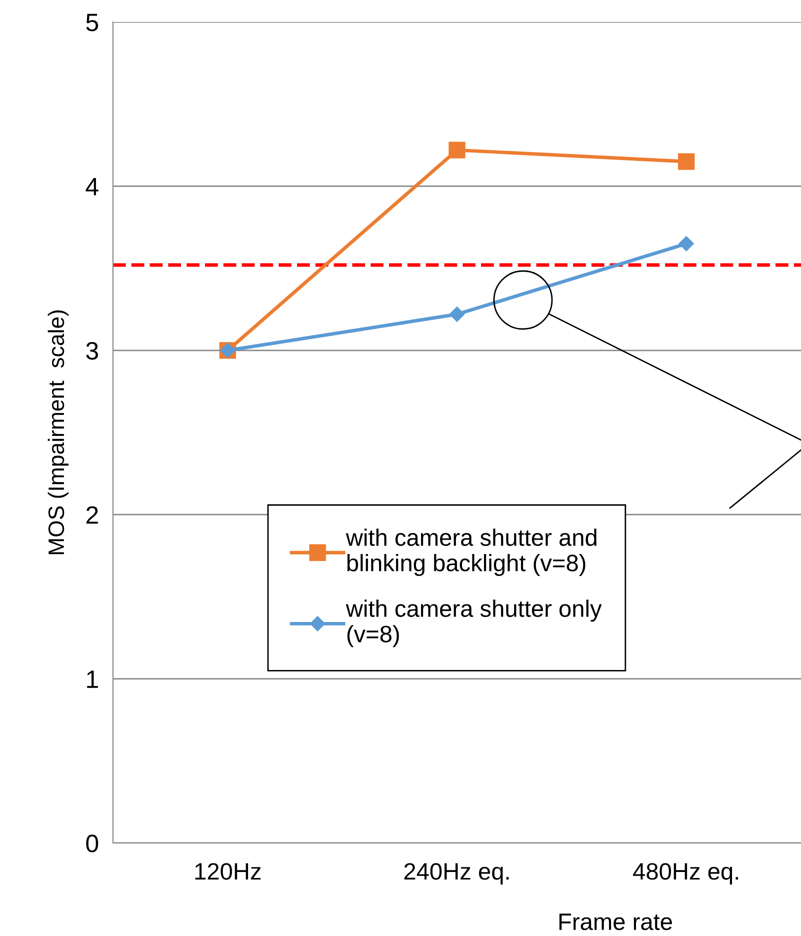 Image resolution: width=801 pixels, height=936 pixels. I want to click on x-axis-title: Frame rate, so click(615, 922).